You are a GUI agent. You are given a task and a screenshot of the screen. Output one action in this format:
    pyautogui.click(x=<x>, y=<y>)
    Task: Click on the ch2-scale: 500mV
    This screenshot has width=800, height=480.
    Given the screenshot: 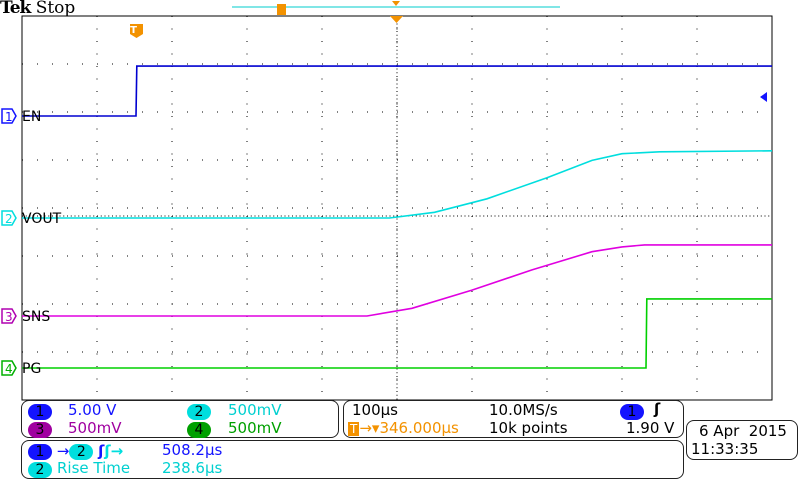 What is the action you would take?
    pyautogui.click(x=255, y=410)
    